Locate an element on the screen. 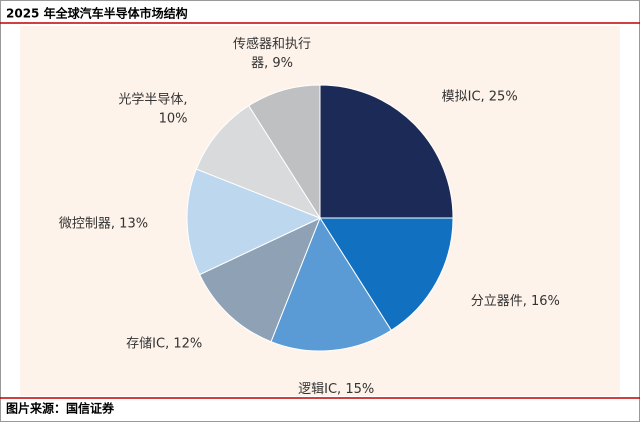  slice-label-line: 模拟IC, 25% is located at coordinates (480, 96).